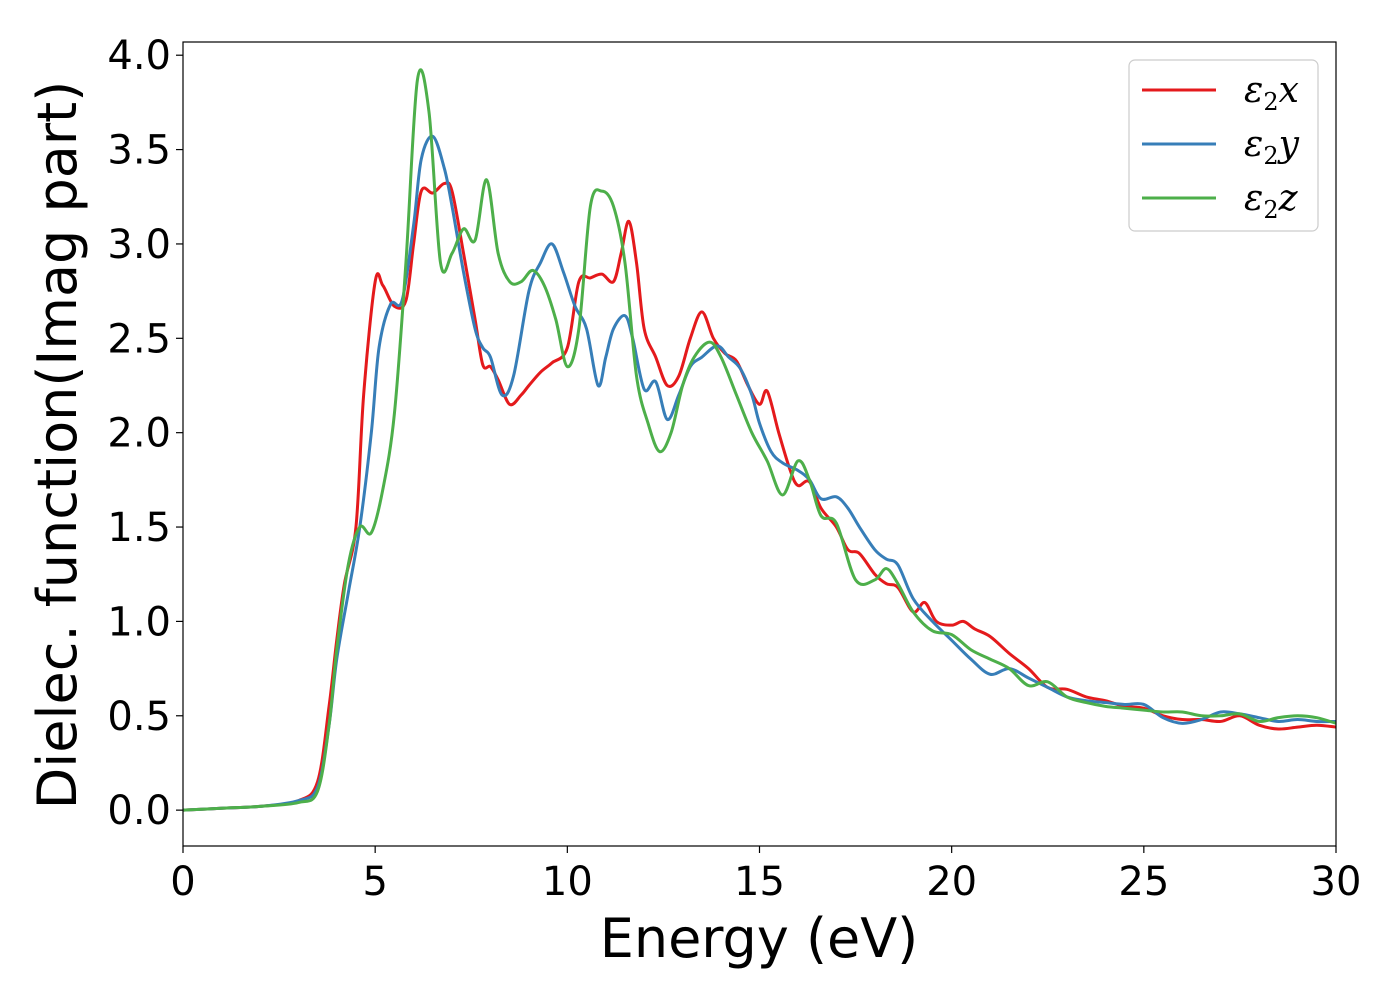  Describe the element at coordinates (139, 339) in the screenshot. I see `y-tick-label: 2.5` at that location.